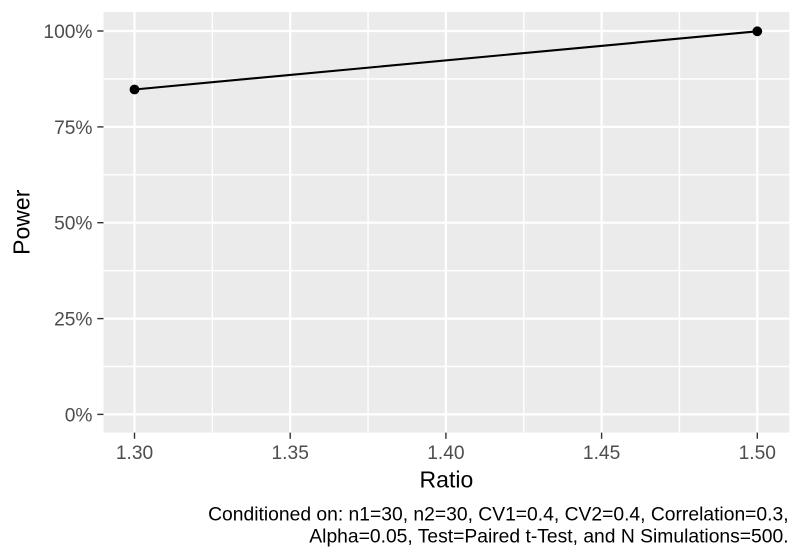 The image size is (800, 560). I want to click on svg-text: 1.35, so click(290, 453).